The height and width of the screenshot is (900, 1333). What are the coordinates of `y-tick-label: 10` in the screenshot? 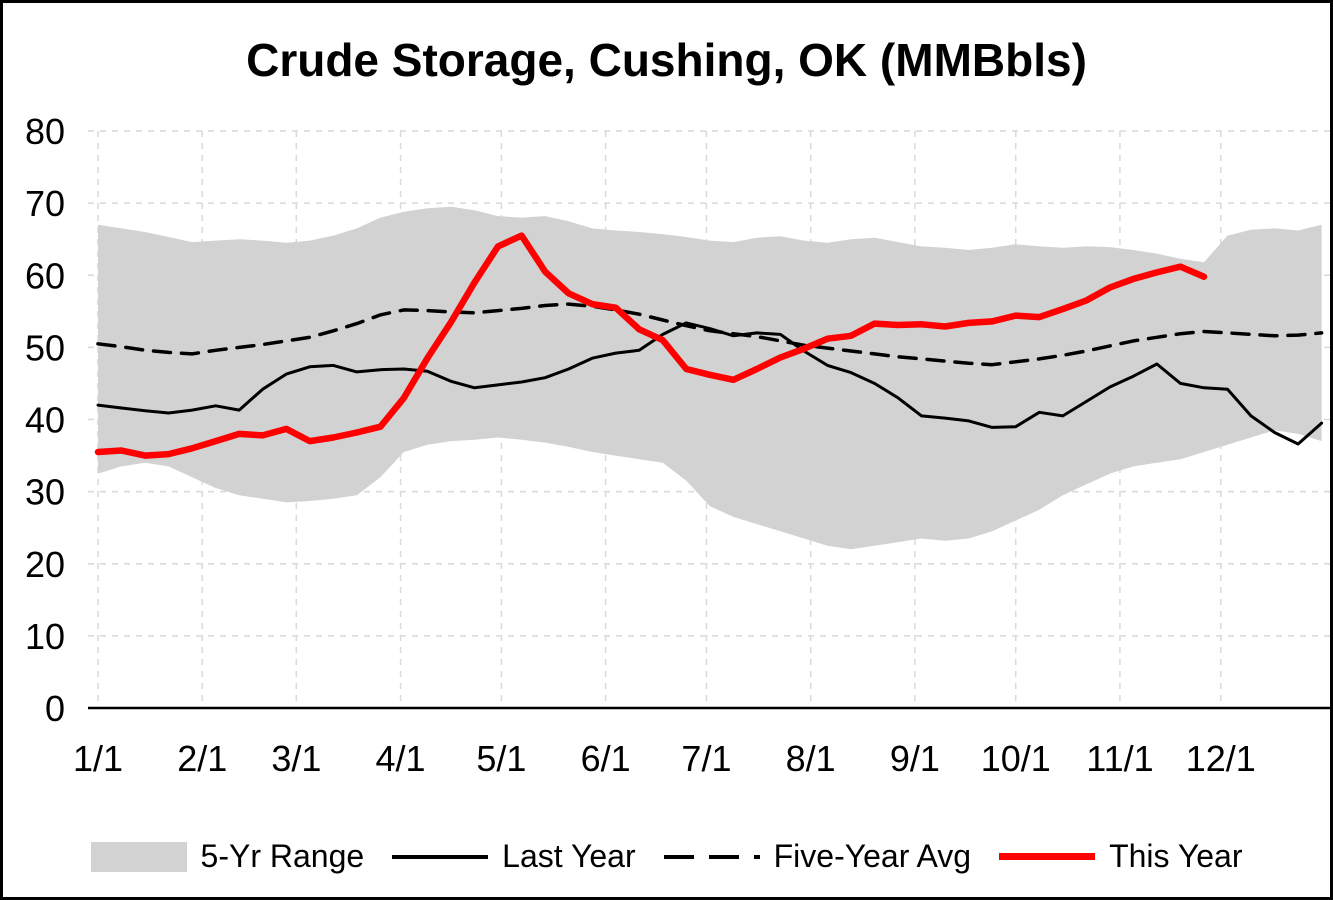 It's located at (45, 636).